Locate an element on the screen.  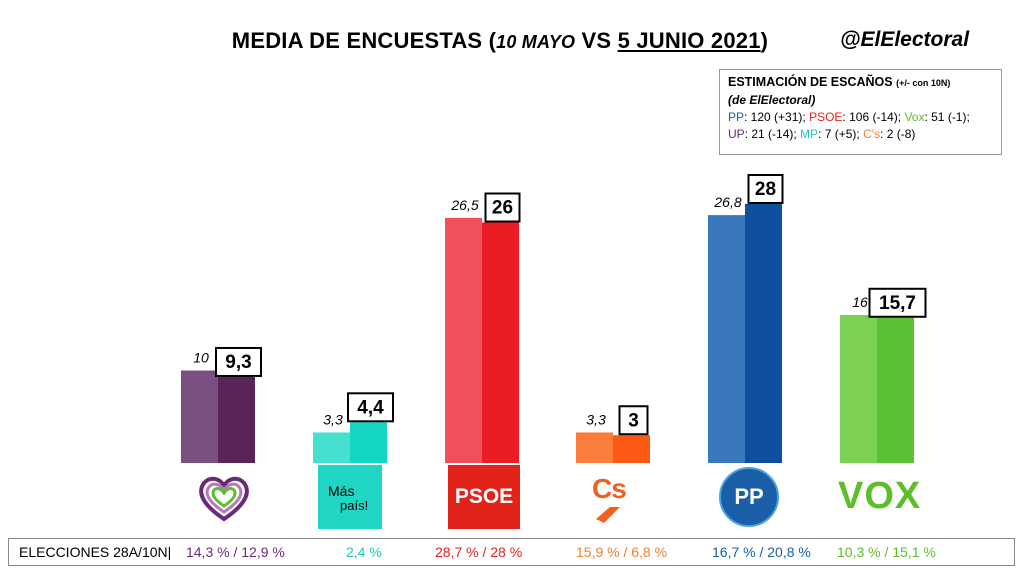
bar-old-up is located at coordinates (199, 416).